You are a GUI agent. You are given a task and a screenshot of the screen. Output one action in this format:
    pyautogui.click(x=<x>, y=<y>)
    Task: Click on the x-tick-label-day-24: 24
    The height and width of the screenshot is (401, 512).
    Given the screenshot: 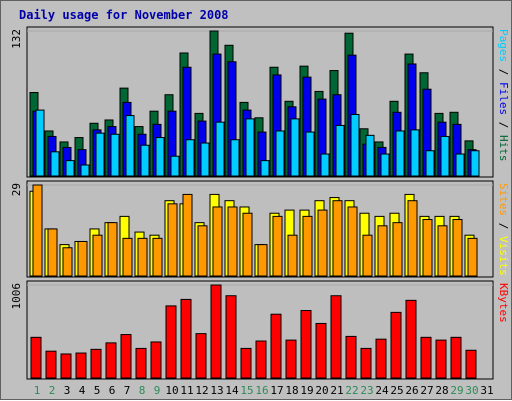 What is the action you would take?
    pyautogui.click(x=382, y=390)
    